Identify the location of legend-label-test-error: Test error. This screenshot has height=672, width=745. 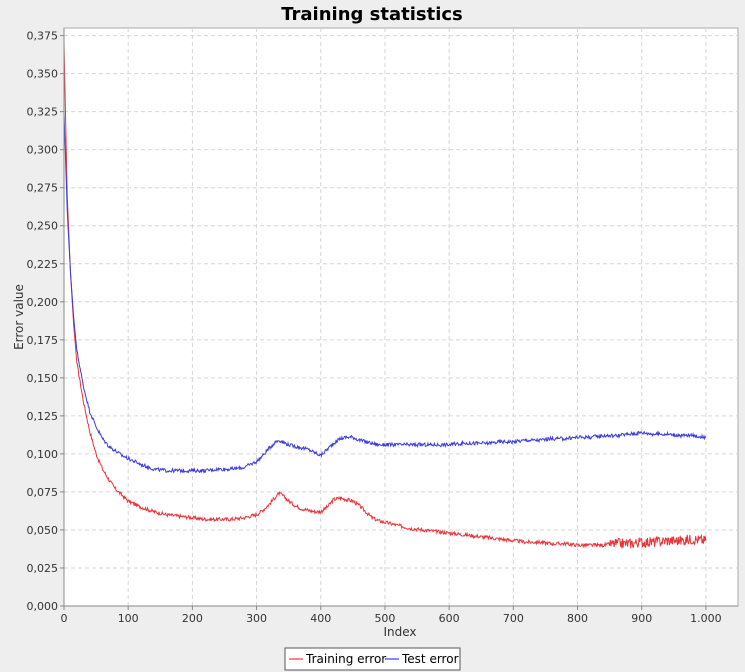
(430, 659).